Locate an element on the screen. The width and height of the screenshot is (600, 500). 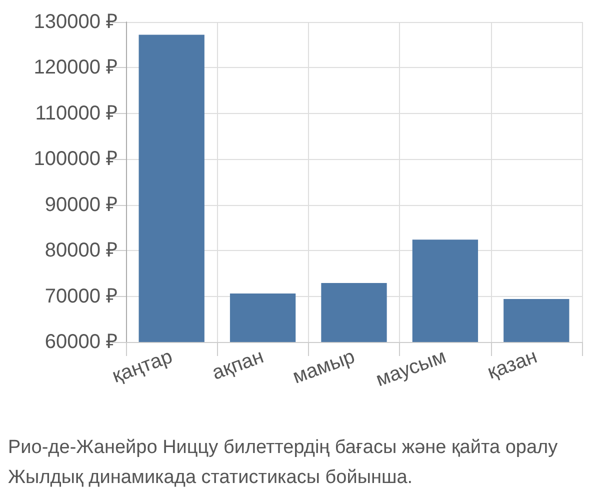
y-tick-label: 70000 ₽ is located at coordinates (81, 296).